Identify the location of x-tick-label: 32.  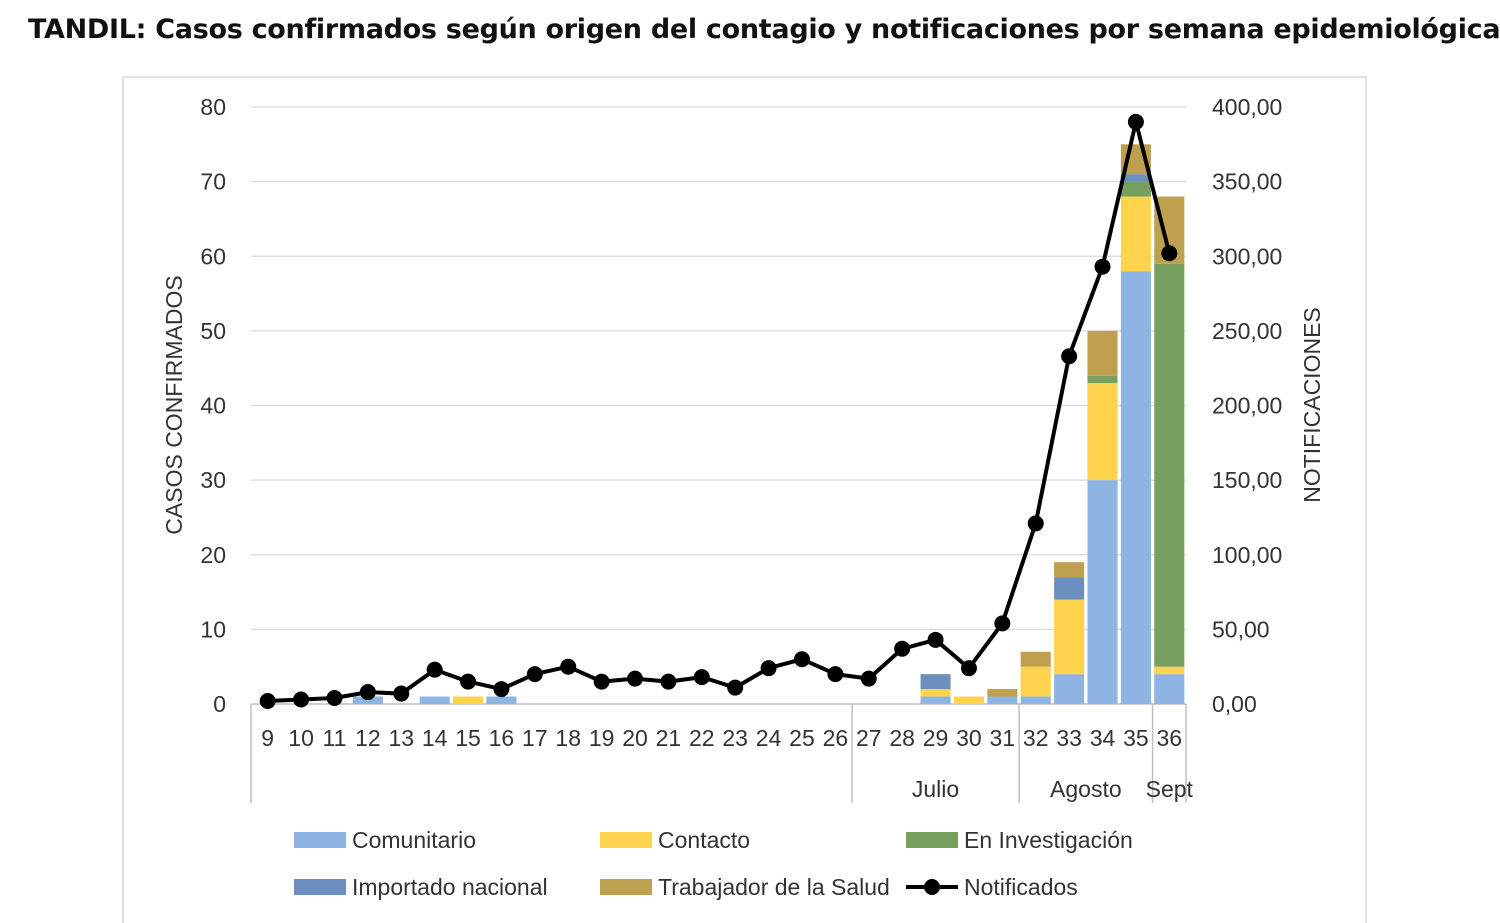
(1036, 738).